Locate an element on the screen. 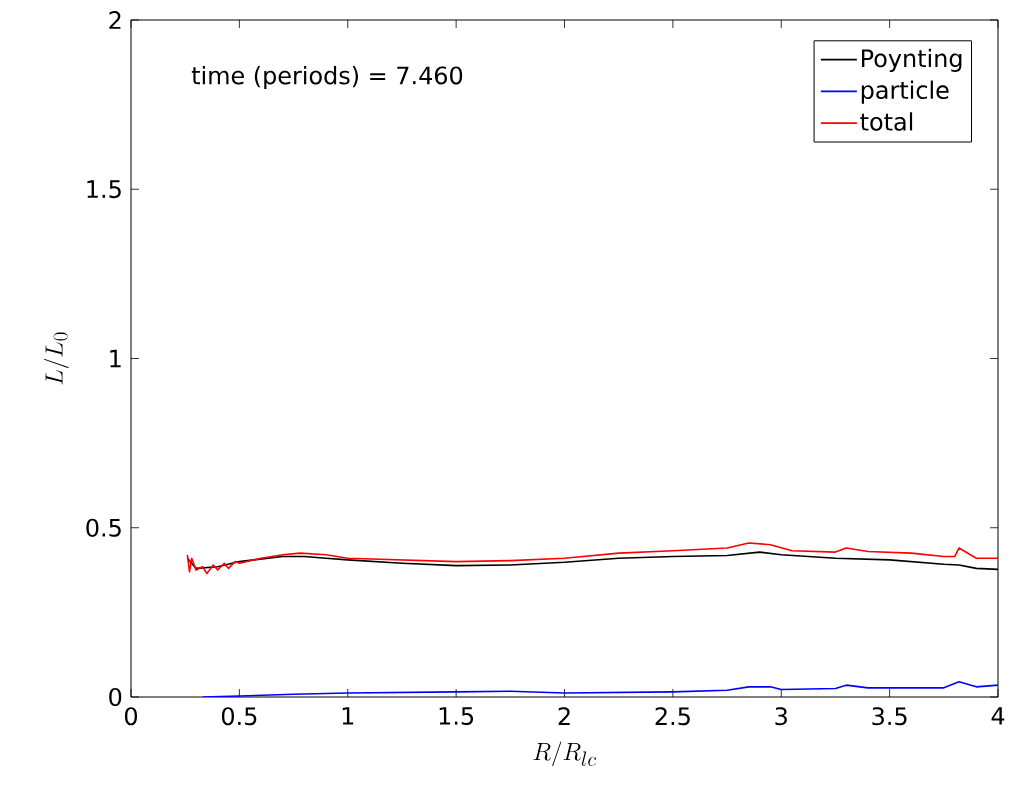 The image size is (1033, 785). x-tick-label: 4 is located at coordinates (998, 716).